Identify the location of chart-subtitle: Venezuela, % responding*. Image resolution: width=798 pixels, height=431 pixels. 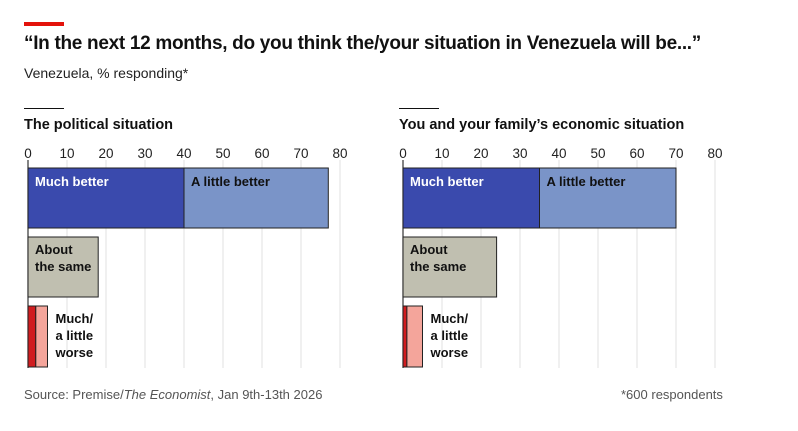
(106, 73).